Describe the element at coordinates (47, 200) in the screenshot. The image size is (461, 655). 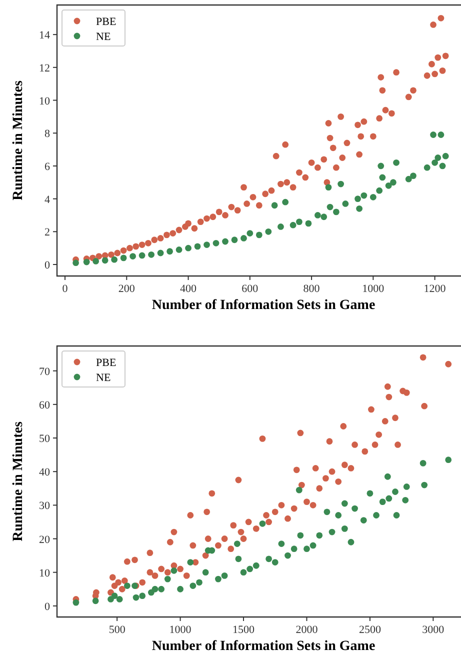
I see `y-tick-label: 4` at that location.